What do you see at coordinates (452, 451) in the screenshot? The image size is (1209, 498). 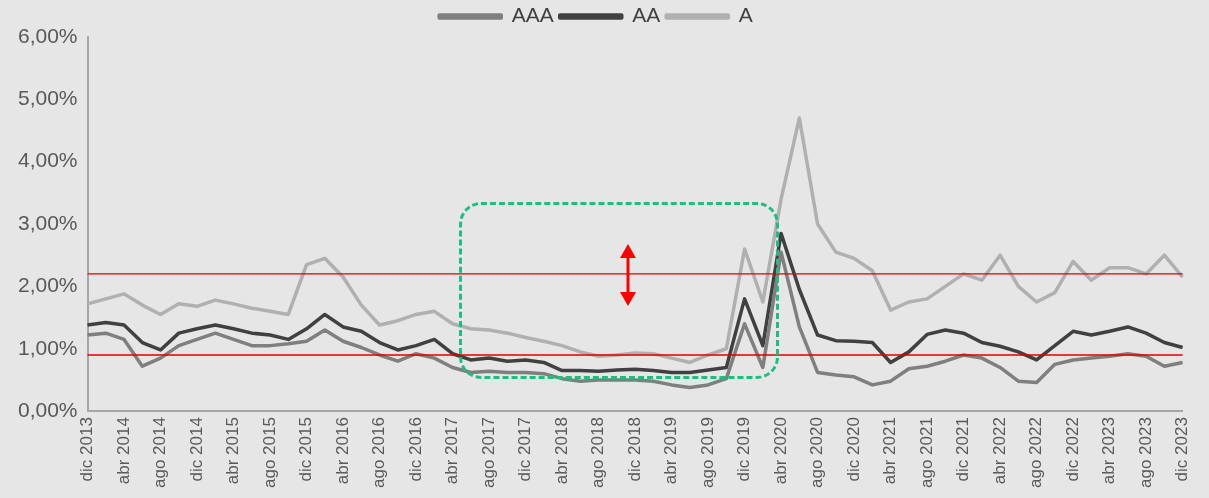 I see `x-tick-label: abr 2017` at bounding box center [452, 451].